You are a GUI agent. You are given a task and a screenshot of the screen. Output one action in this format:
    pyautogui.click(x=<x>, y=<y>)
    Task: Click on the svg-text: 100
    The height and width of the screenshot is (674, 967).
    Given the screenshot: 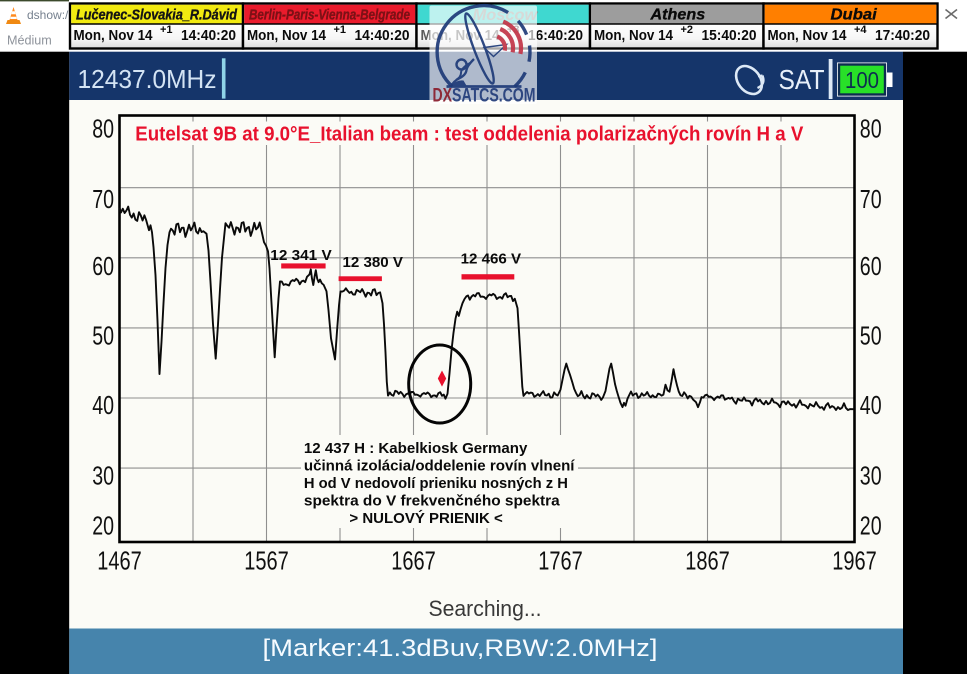 What is the action you would take?
    pyautogui.click(x=862, y=80)
    